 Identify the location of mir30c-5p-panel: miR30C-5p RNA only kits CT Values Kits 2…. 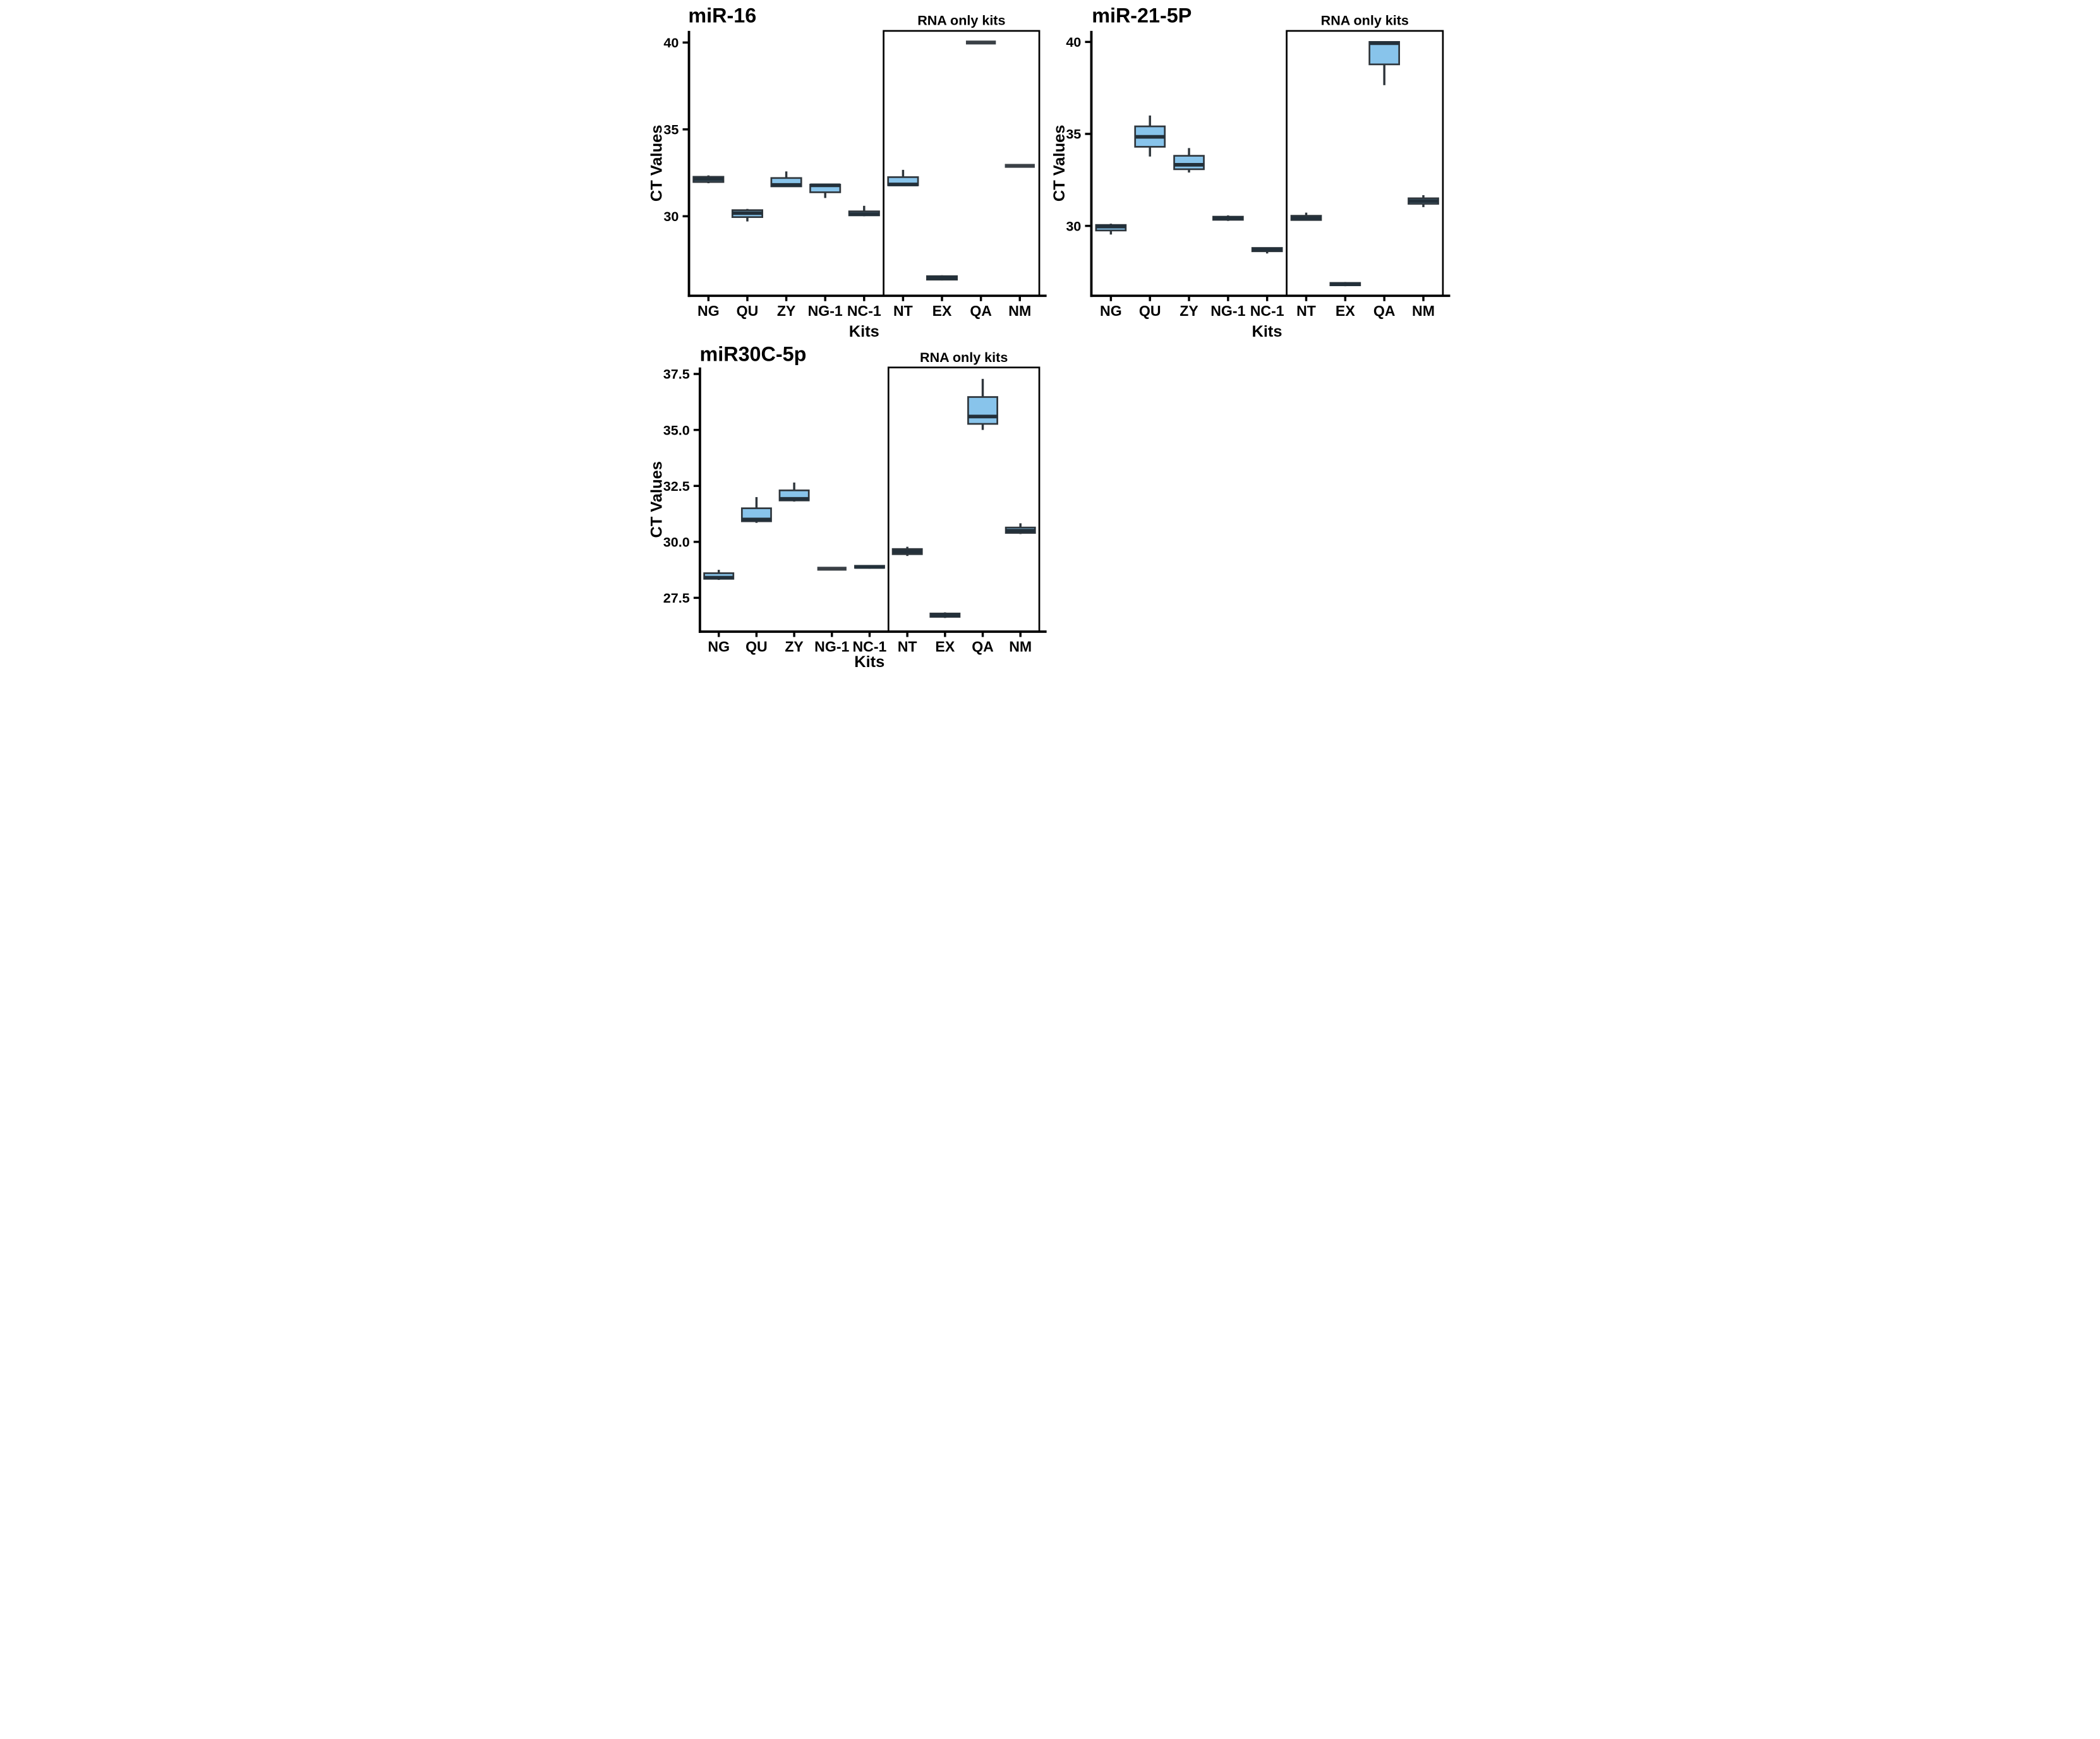
(848, 505).